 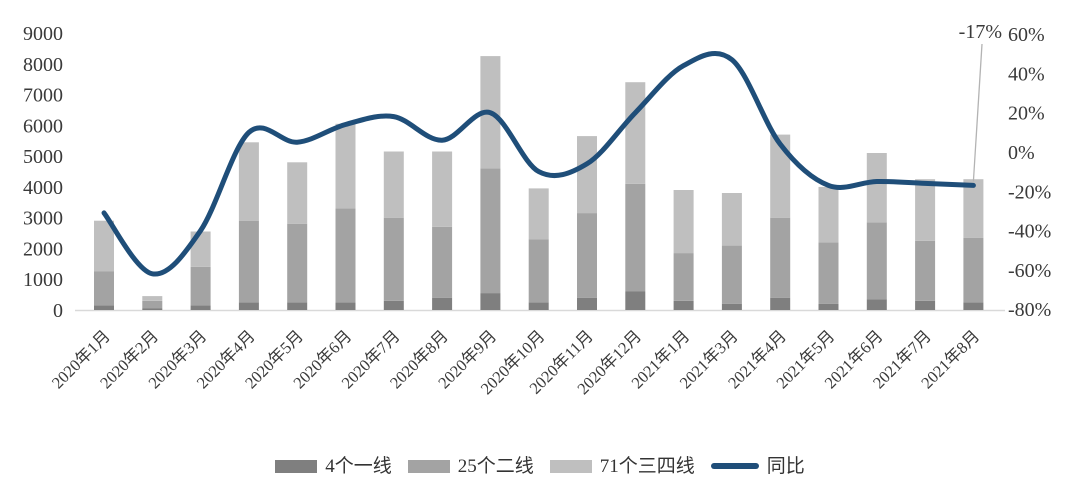 I want to click on y-axis-left-tick-label: 5000, so click(x=43, y=157).